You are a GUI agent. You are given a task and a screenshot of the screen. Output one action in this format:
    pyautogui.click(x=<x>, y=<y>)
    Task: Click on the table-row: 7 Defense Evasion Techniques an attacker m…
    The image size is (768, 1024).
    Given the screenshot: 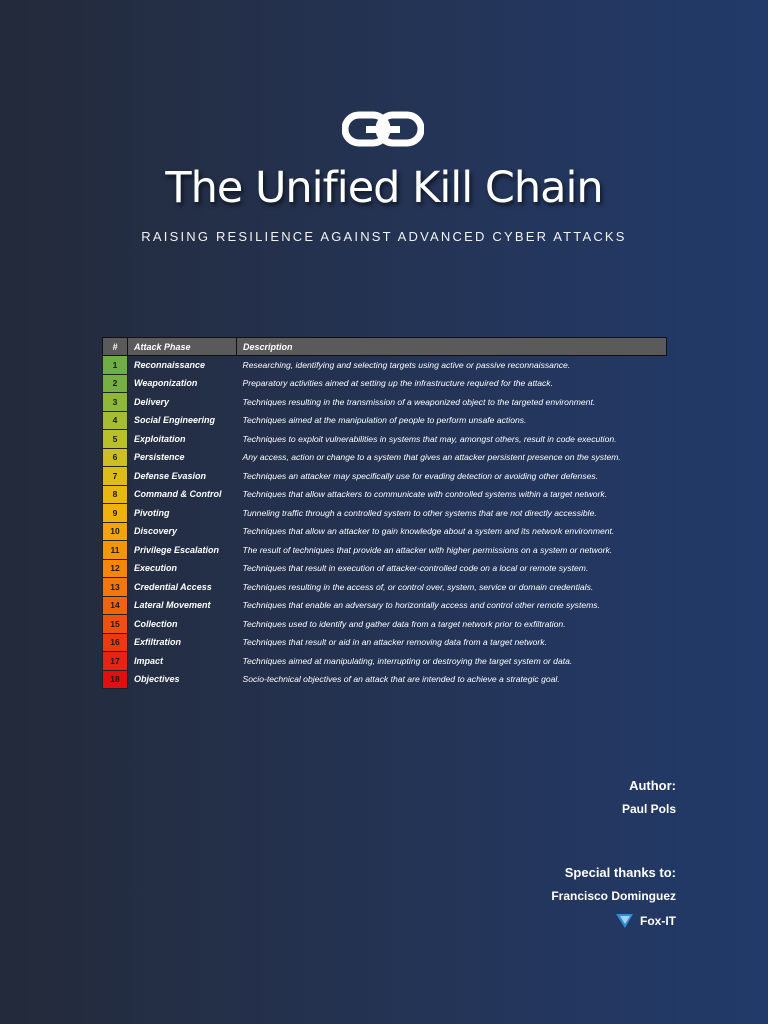 What is the action you would take?
    pyautogui.click(x=384, y=476)
    